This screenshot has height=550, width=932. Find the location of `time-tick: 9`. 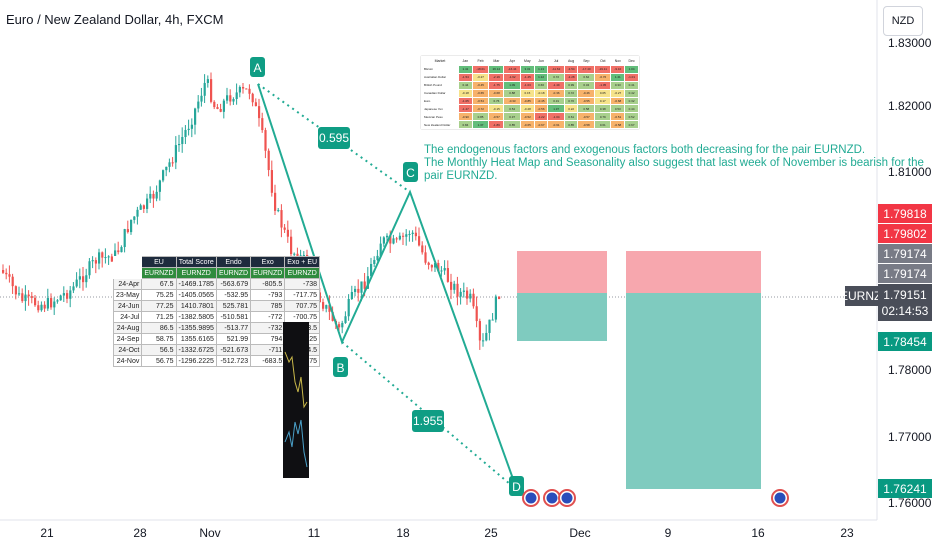

time-tick: 9 is located at coordinates (668, 533).